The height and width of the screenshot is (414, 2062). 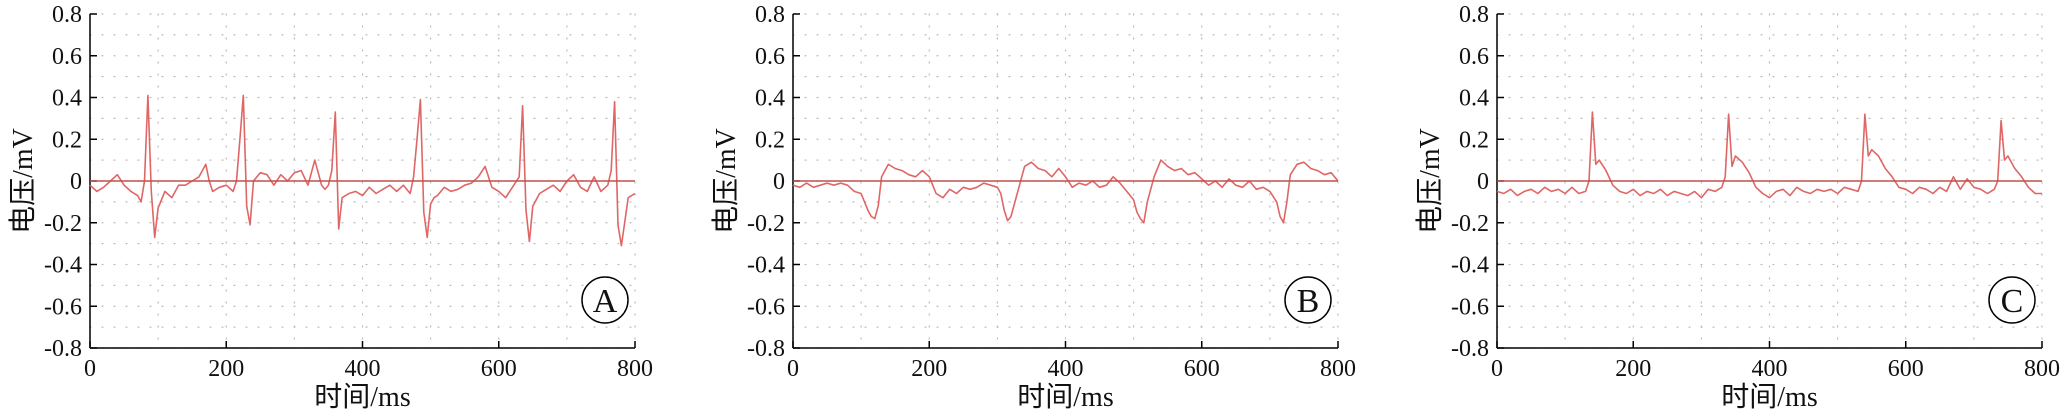 I want to click on panel-label: A, so click(x=605, y=301).